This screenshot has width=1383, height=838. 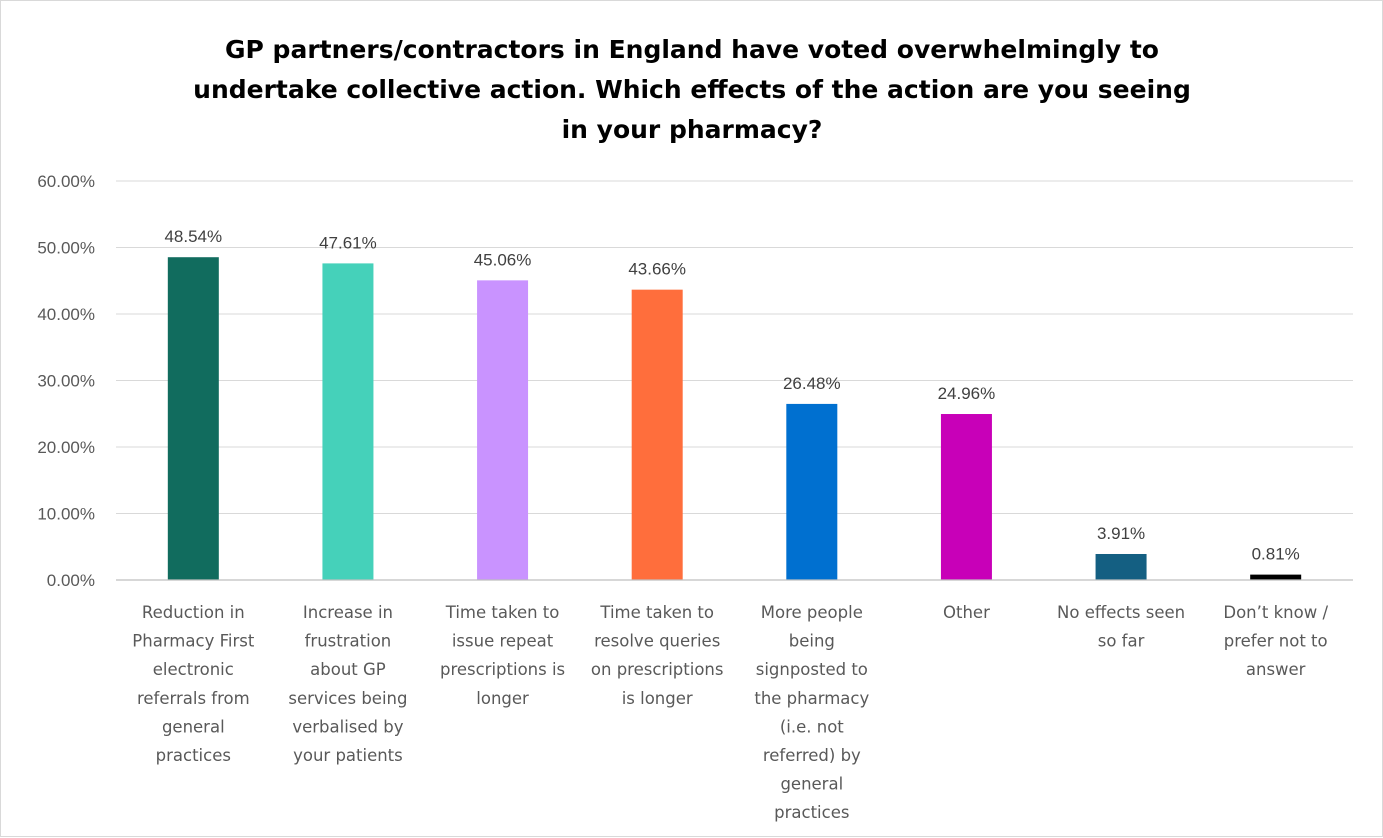 What do you see at coordinates (657, 698) in the screenshot?
I see `category-label: is longer` at bounding box center [657, 698].